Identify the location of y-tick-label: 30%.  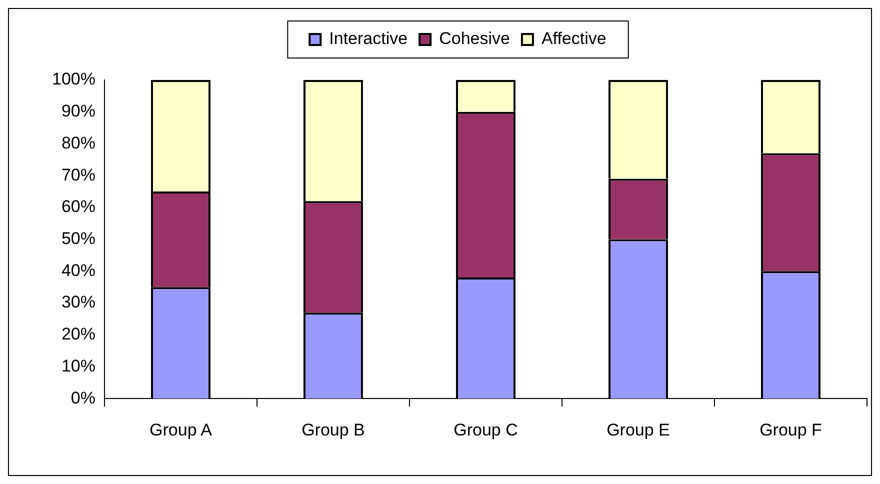
(78, 302).